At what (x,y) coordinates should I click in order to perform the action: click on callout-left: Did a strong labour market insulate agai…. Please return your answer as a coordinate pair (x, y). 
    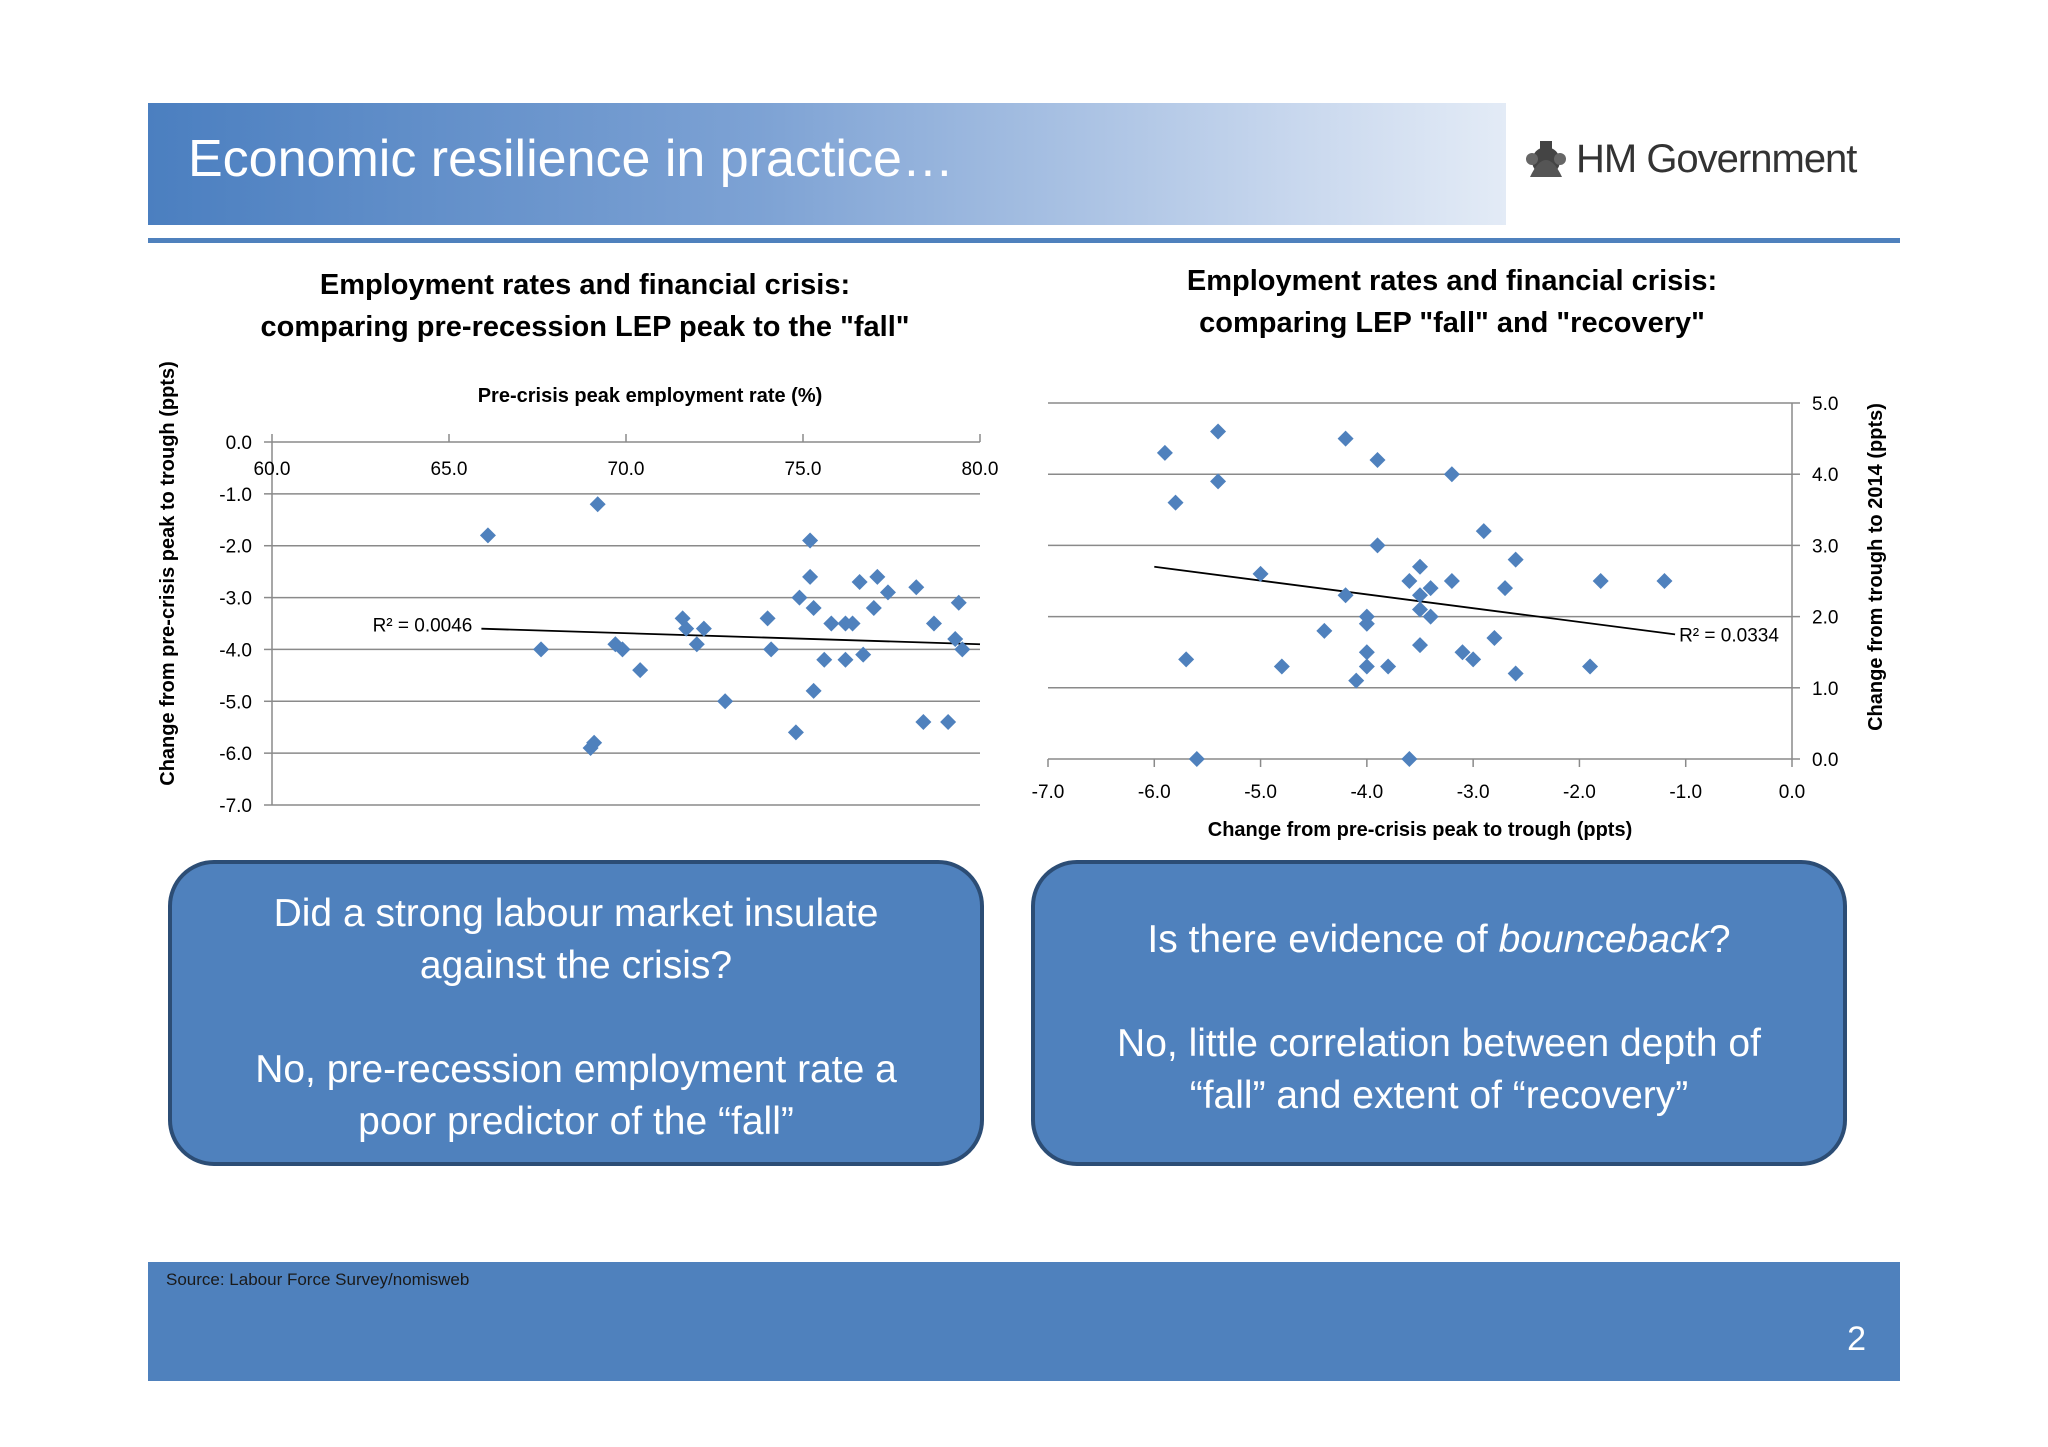
    Looking at the image, I should click on (576, 1013).